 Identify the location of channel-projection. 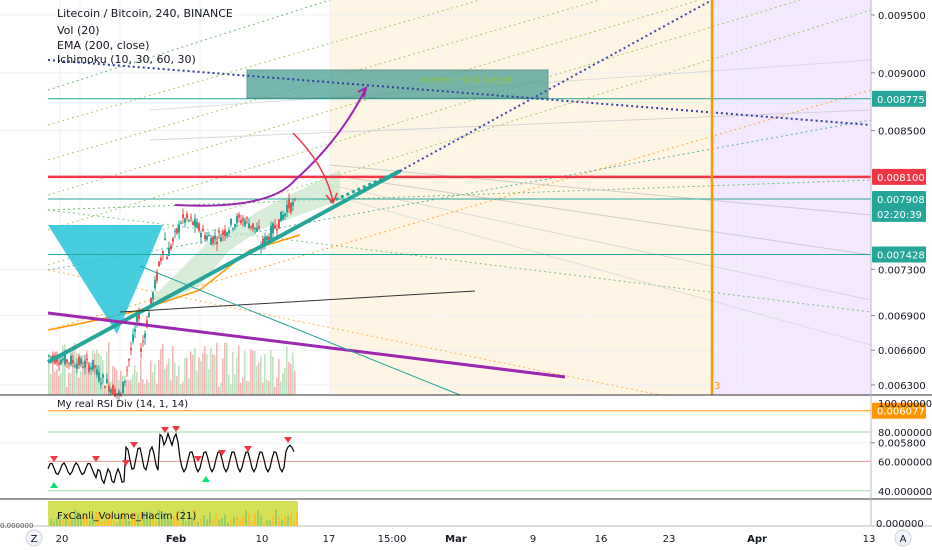
(556, 86).